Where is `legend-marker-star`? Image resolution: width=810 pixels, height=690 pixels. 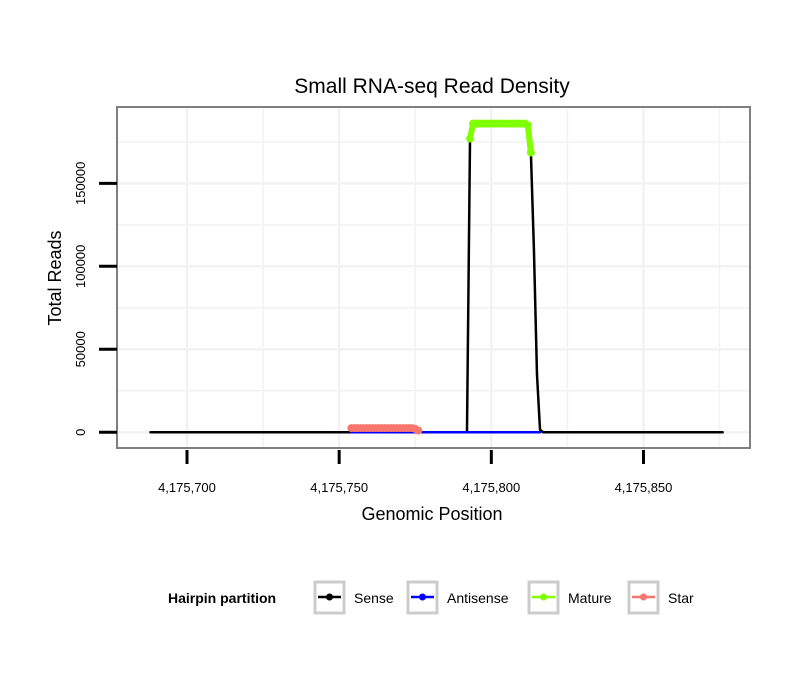 legend-marker-star is located at coordinates (643, 597).